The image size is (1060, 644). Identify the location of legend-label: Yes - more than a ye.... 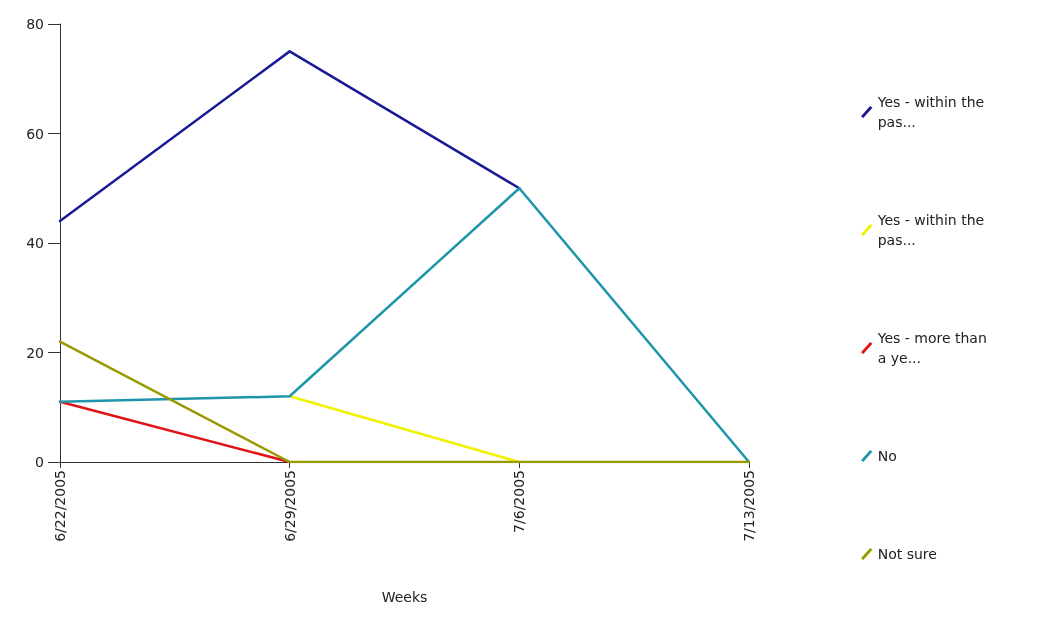
(934, 348).